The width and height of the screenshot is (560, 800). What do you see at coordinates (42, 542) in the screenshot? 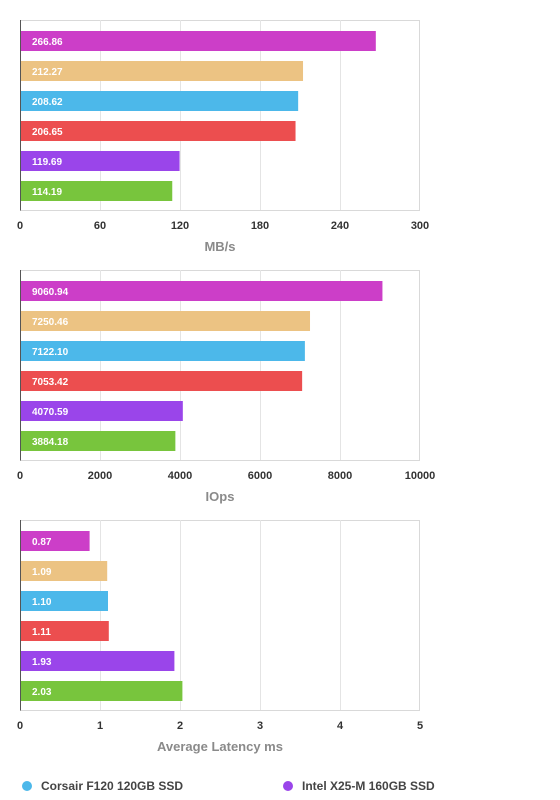
I see `bar-value-label: 0.87` at bounding box center [42, 542].